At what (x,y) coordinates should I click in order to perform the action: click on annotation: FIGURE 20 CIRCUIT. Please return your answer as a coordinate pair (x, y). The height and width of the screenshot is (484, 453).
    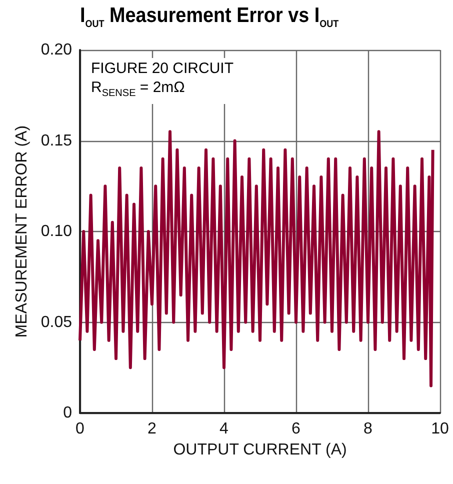
    Looking at the image, I should click on (162, 68).